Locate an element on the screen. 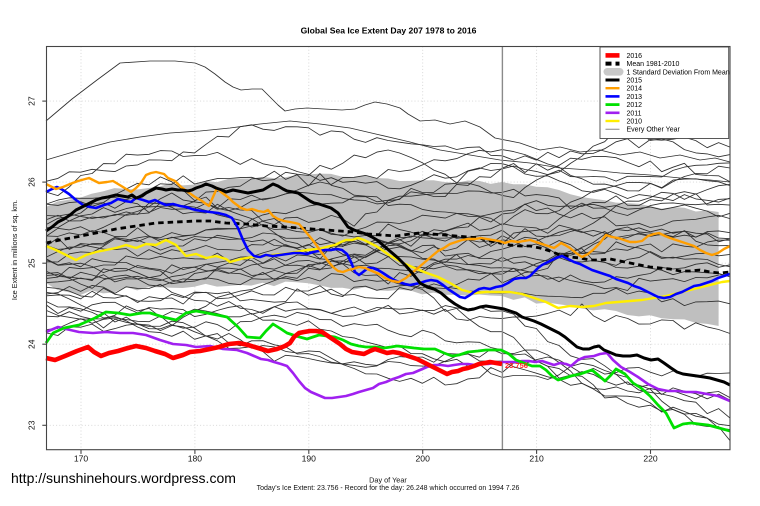 The image size is (760, 506). svg-text: 2011 is located at coordinates (634, 113).